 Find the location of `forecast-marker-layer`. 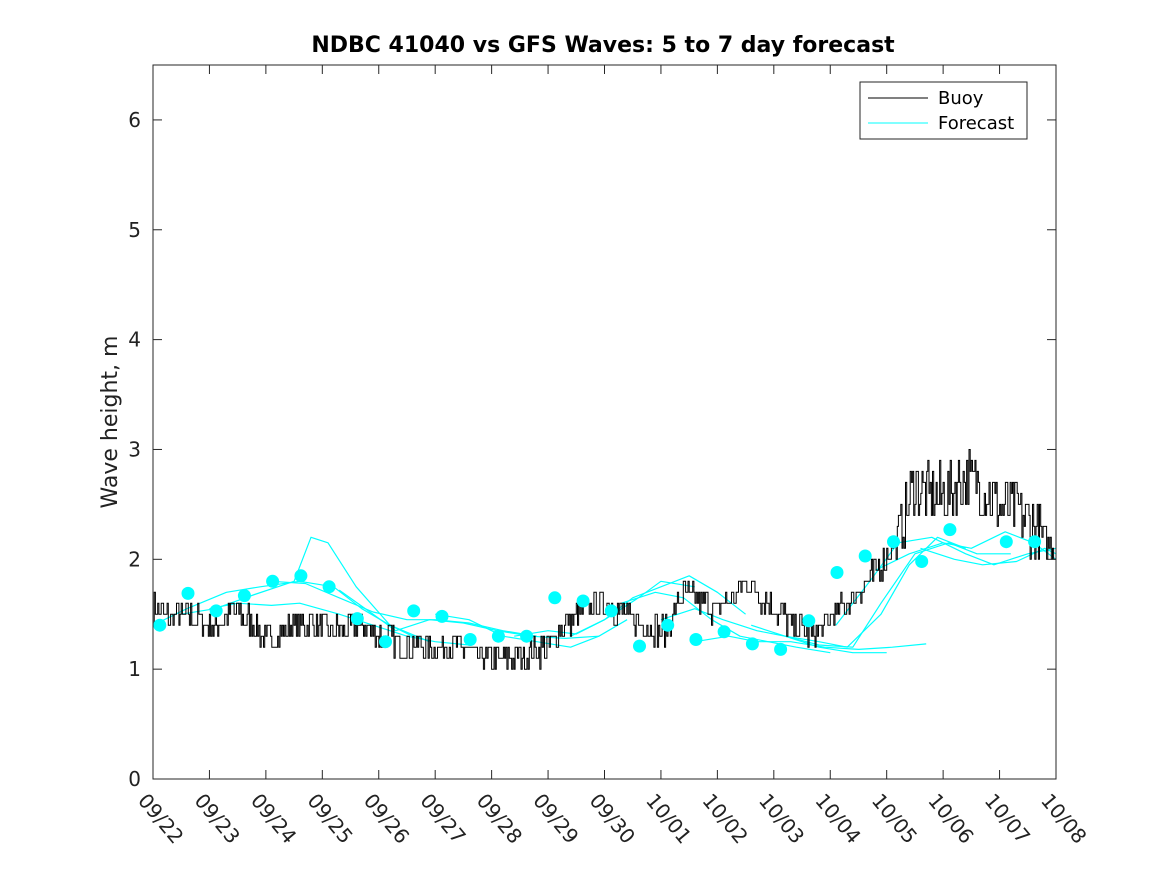

forecast-marker-layer is located at coordinates (597, 589).